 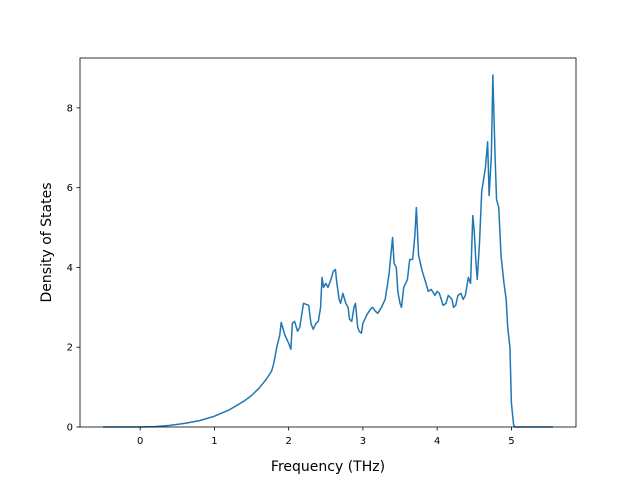 I want to click on x-tick-label: 2, so click(x=288, y=441).